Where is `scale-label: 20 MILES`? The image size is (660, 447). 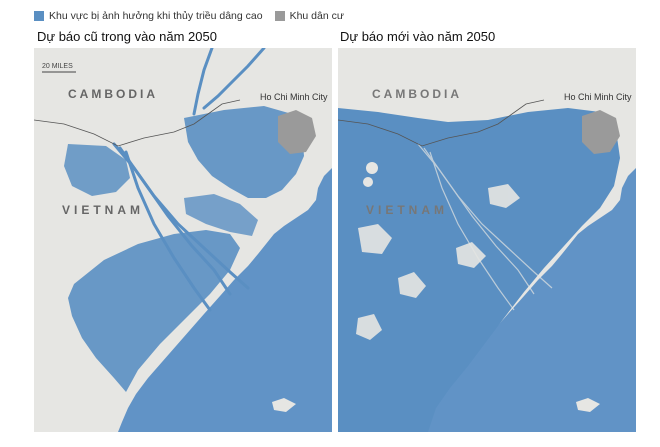 scale-label: 20 MILES is located at coordinates (57, 66).